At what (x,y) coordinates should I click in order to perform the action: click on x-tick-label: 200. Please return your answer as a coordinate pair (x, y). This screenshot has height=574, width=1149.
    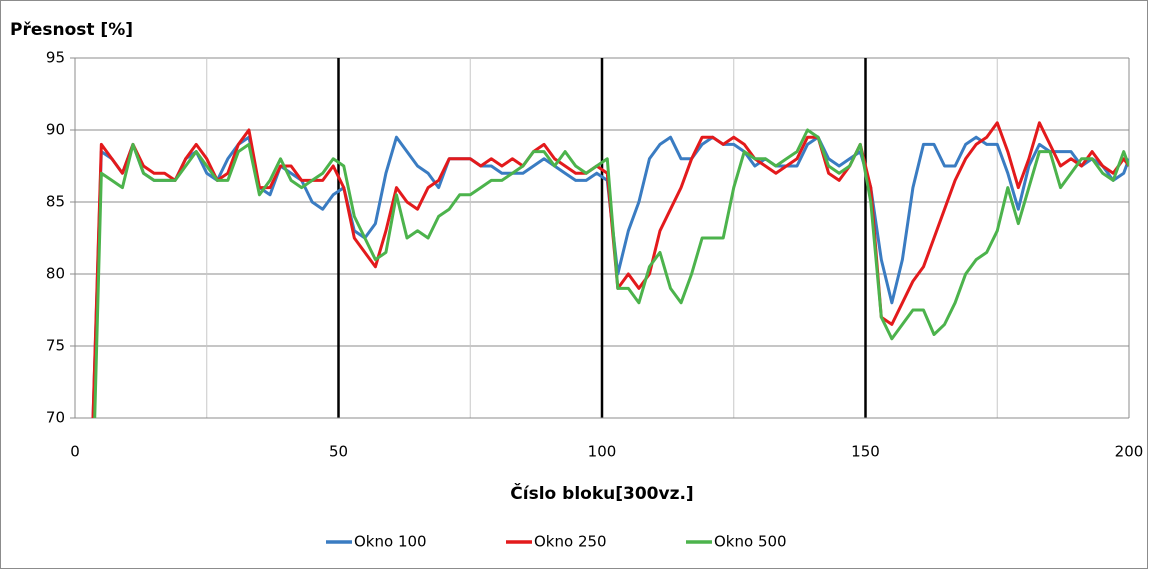
    Looking at the image, I should click on (1129, 452).